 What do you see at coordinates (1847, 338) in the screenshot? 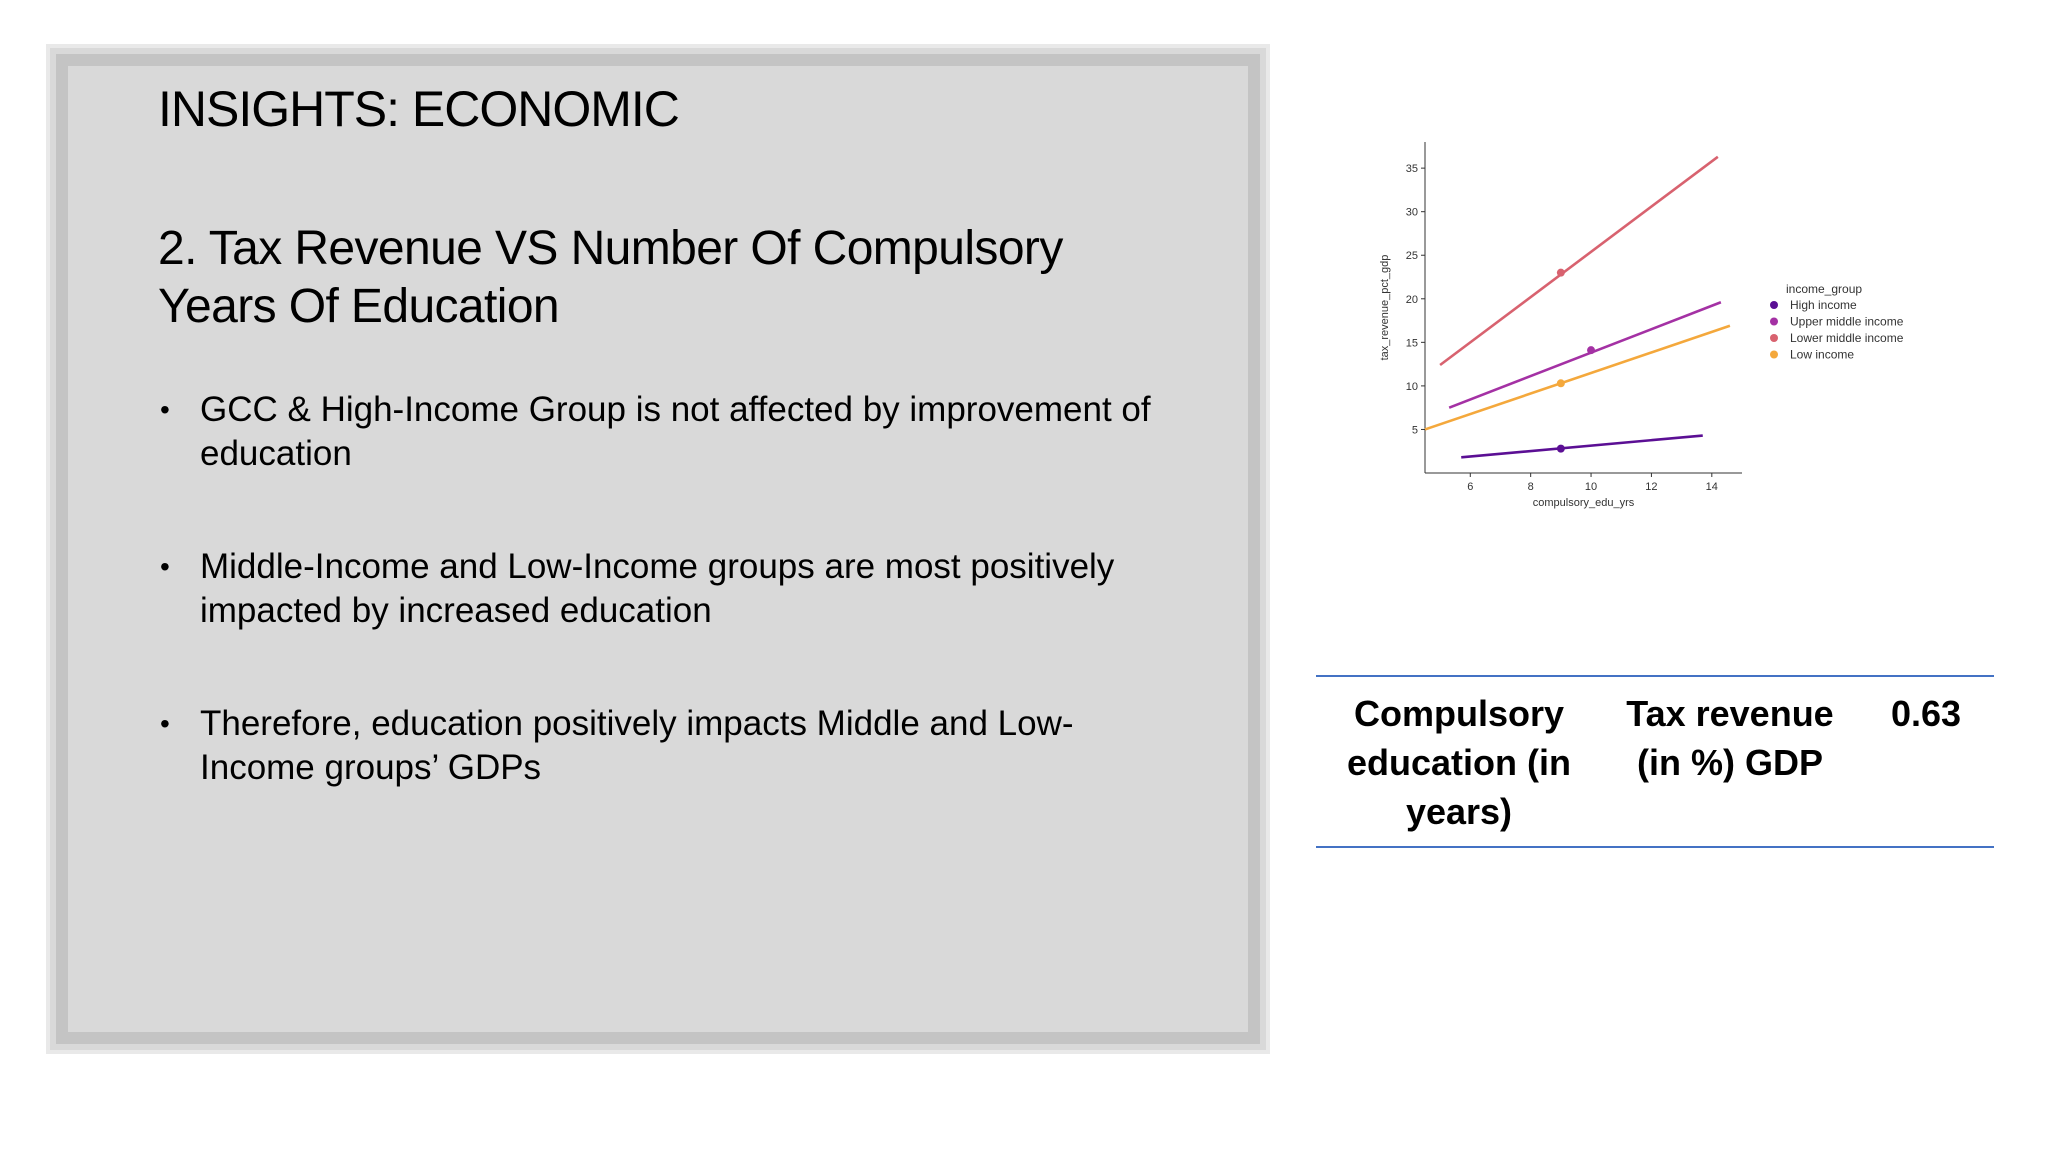
I see `legend-label: Lower middle income` at bounding box center [1847, 338].